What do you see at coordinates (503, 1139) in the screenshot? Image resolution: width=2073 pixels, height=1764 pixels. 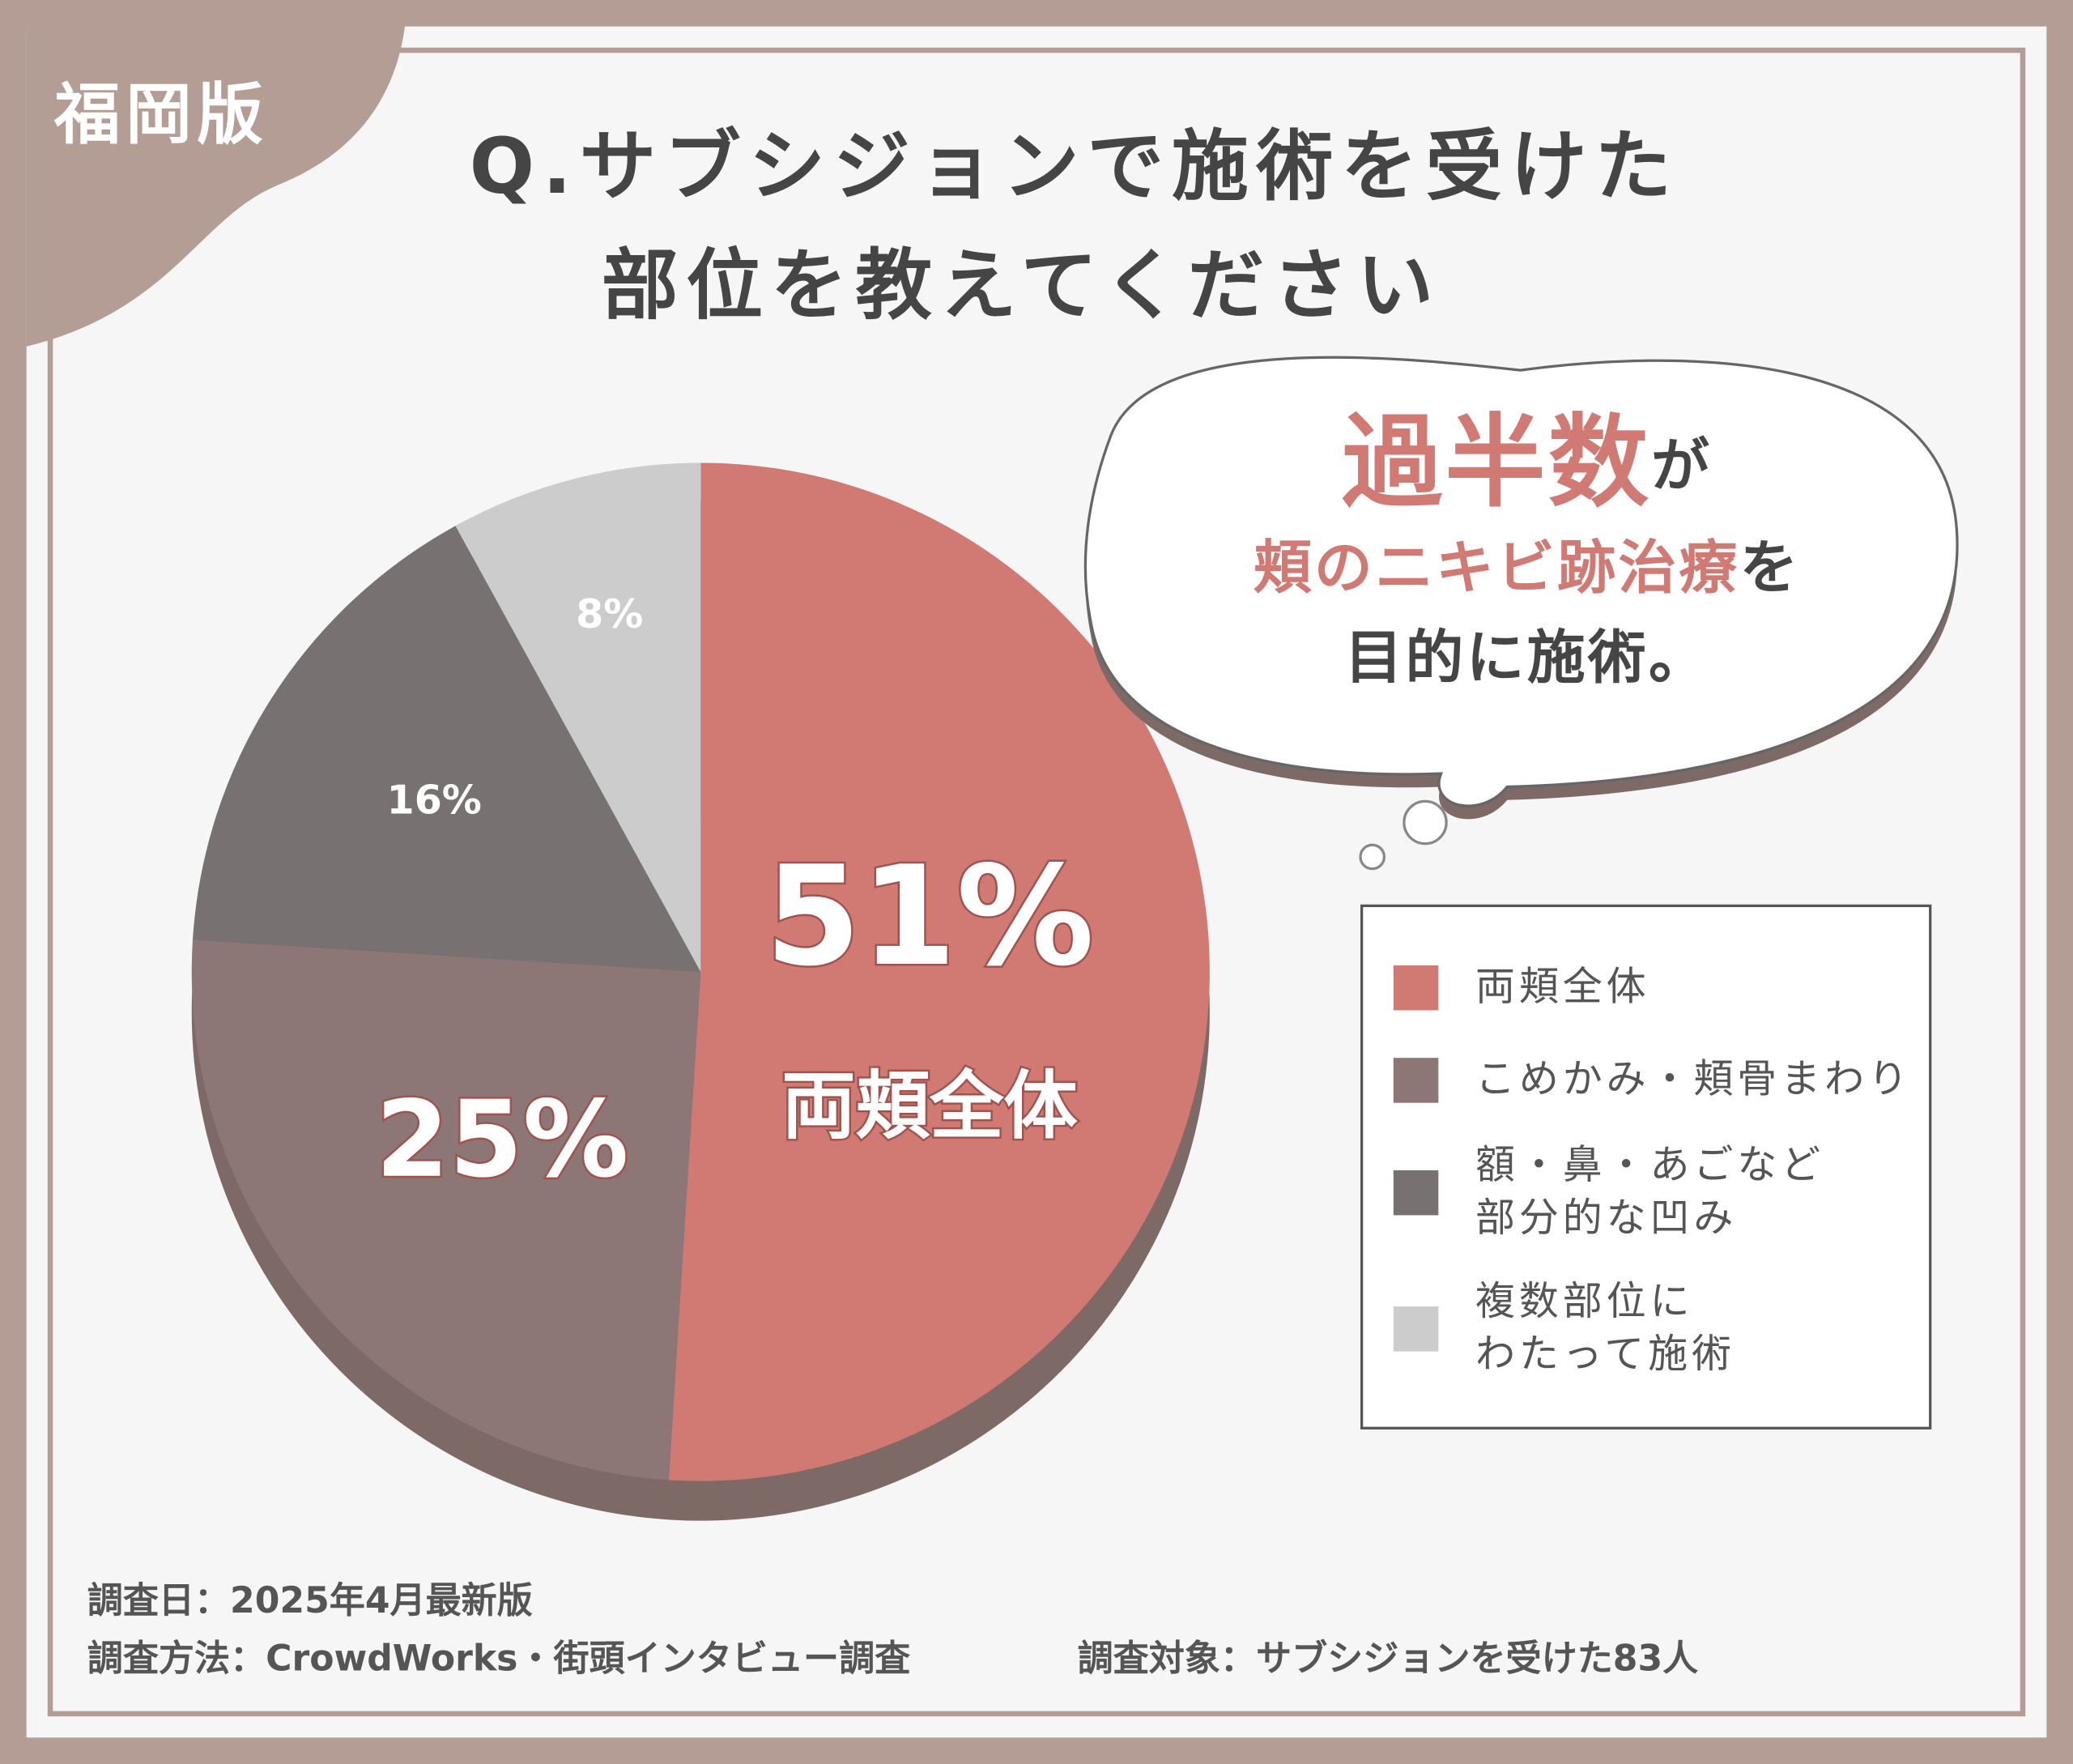 I see `value-label: 25%` at bounding box center [503, 1139].